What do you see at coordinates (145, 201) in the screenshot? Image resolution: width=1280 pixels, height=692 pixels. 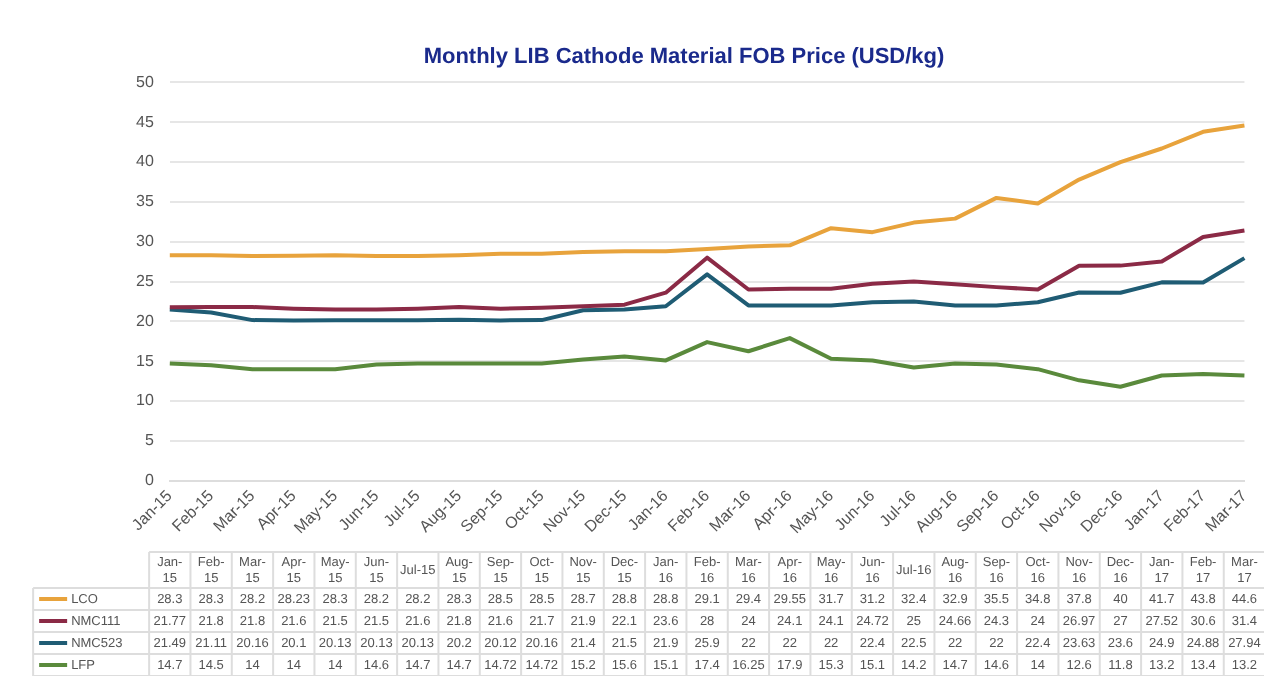 I see `y-tick-label: 35` at bounding box center [145, 201].